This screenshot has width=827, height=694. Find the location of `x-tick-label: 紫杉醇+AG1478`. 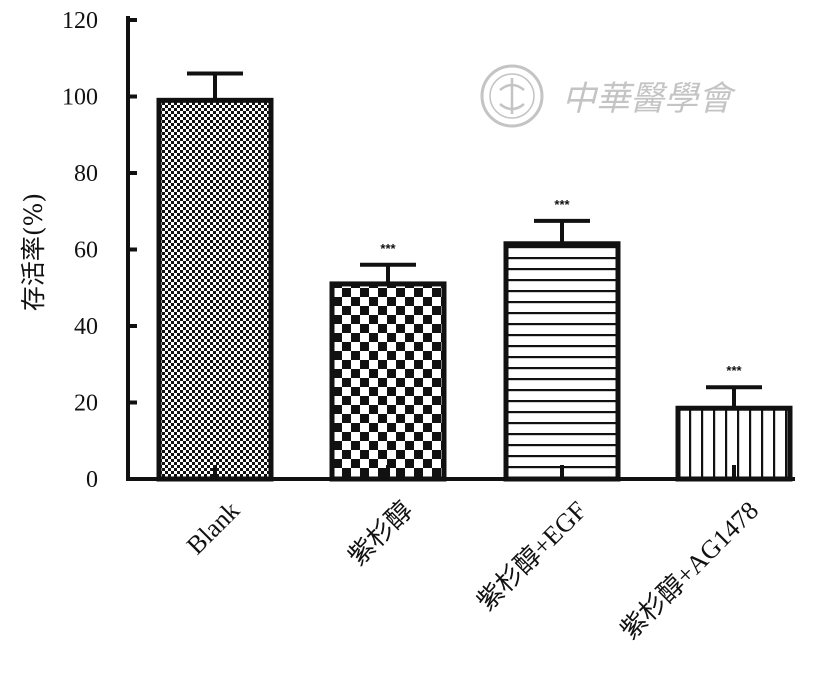

x-tick-label: 紫杉醇+AG1478 is located at coordinates (689, 570).